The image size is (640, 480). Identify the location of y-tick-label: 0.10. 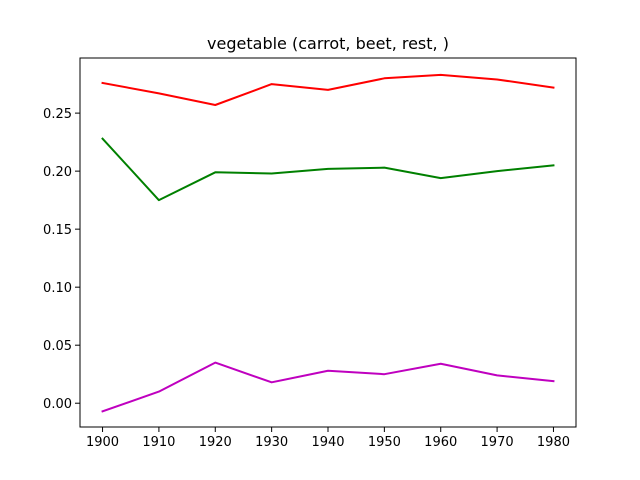
(57, 288).